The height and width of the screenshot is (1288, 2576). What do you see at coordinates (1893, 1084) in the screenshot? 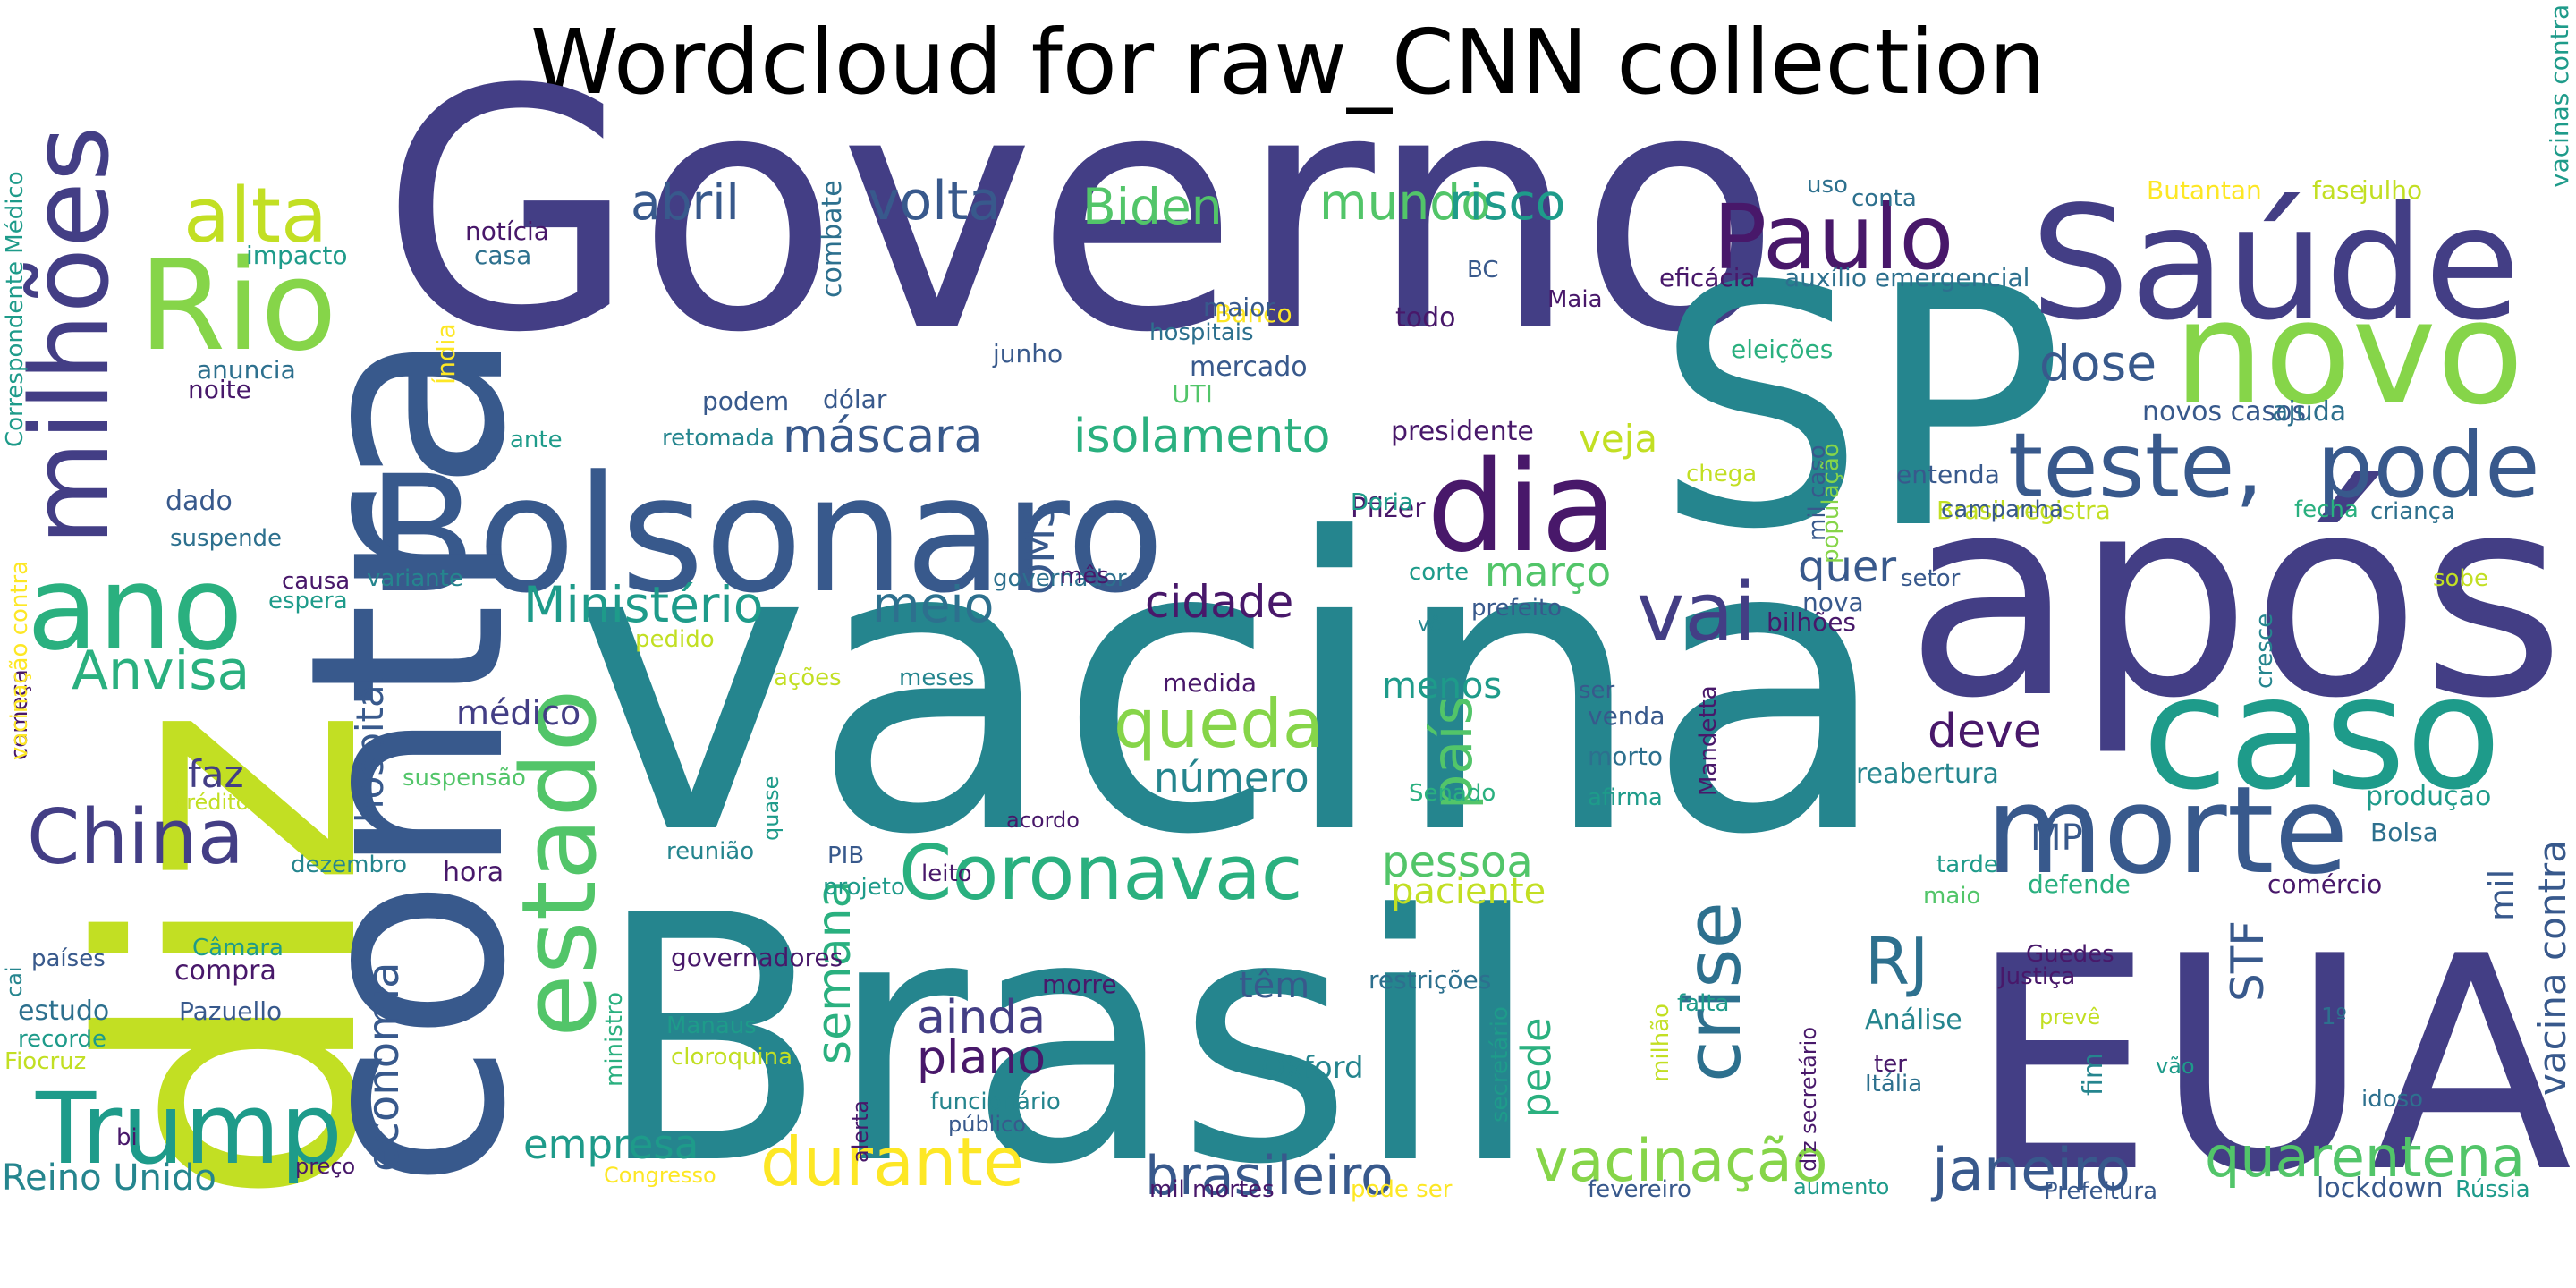
I see `word-italia: Itália` at bounding box center [1893, 1084].